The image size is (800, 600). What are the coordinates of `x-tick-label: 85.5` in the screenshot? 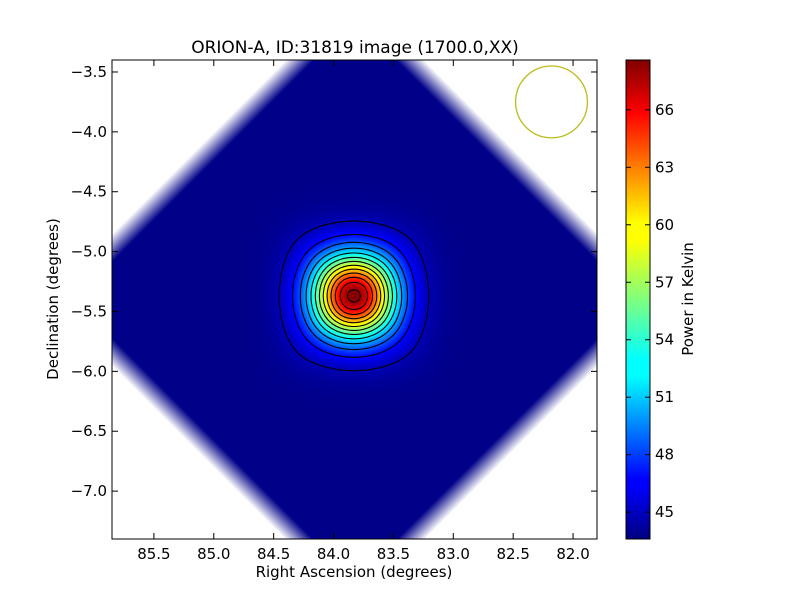 It's located at (153, 554).